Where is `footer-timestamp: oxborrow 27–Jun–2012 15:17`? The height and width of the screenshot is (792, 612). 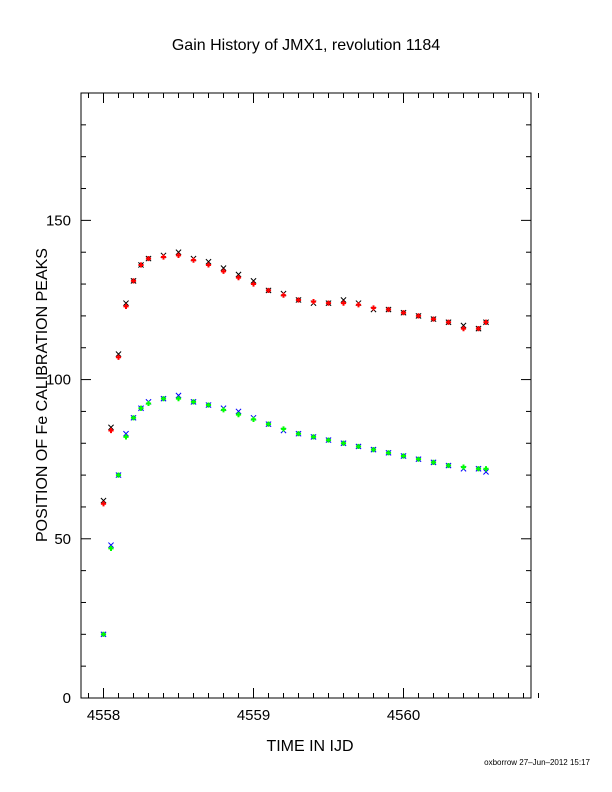
footer-timestamp: oxborrow 27–Jun–2012 15:17 is located at coordinates (537, 762).